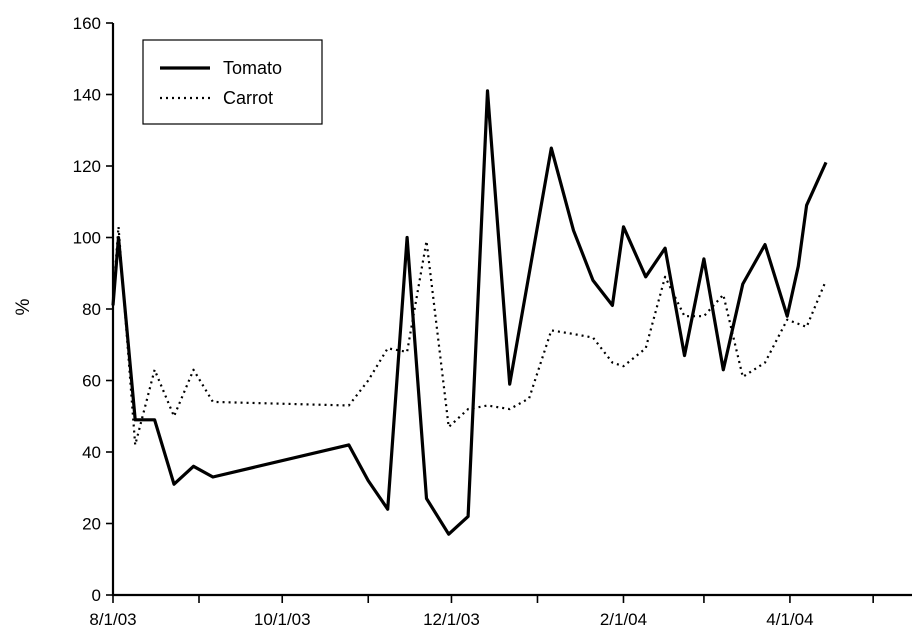  What do you see at coordinates (451, 619) in the screenshot?
I see `x-tick-label: 12/1/03` at bounding box center [451, 619].